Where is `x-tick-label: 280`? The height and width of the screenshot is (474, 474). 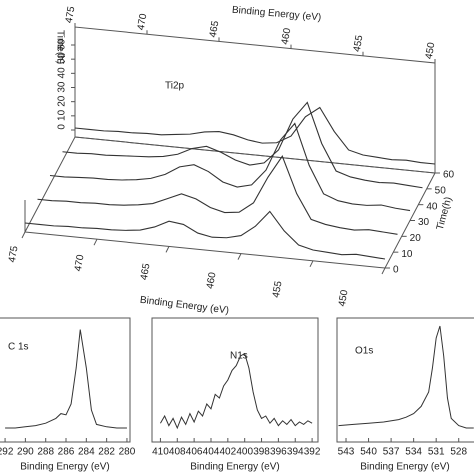 x-tick-label: 280 is located at coordinates (127, 452).